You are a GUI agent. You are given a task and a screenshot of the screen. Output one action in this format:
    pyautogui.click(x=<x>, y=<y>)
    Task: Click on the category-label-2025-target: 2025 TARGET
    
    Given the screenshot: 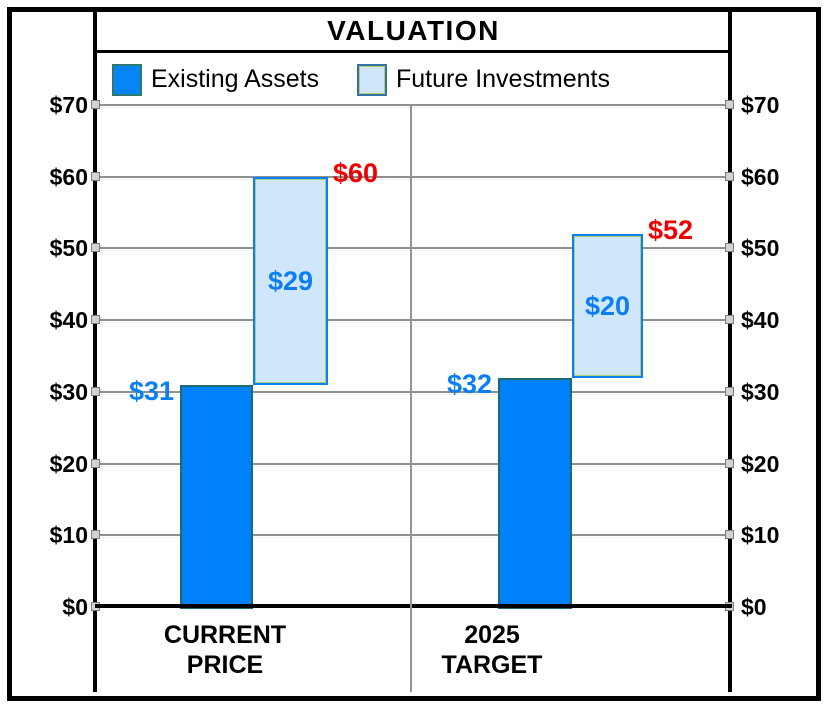 What is the action you would take?
    pyautogui.click(x=492, y=650)
    